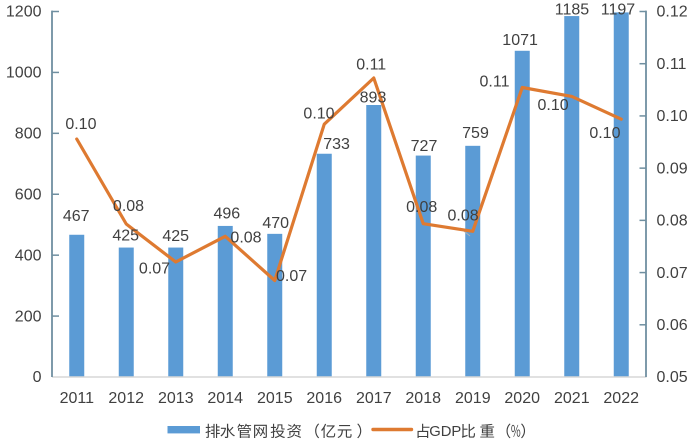  I want to click on svg-text: 496, so click(226, 214).